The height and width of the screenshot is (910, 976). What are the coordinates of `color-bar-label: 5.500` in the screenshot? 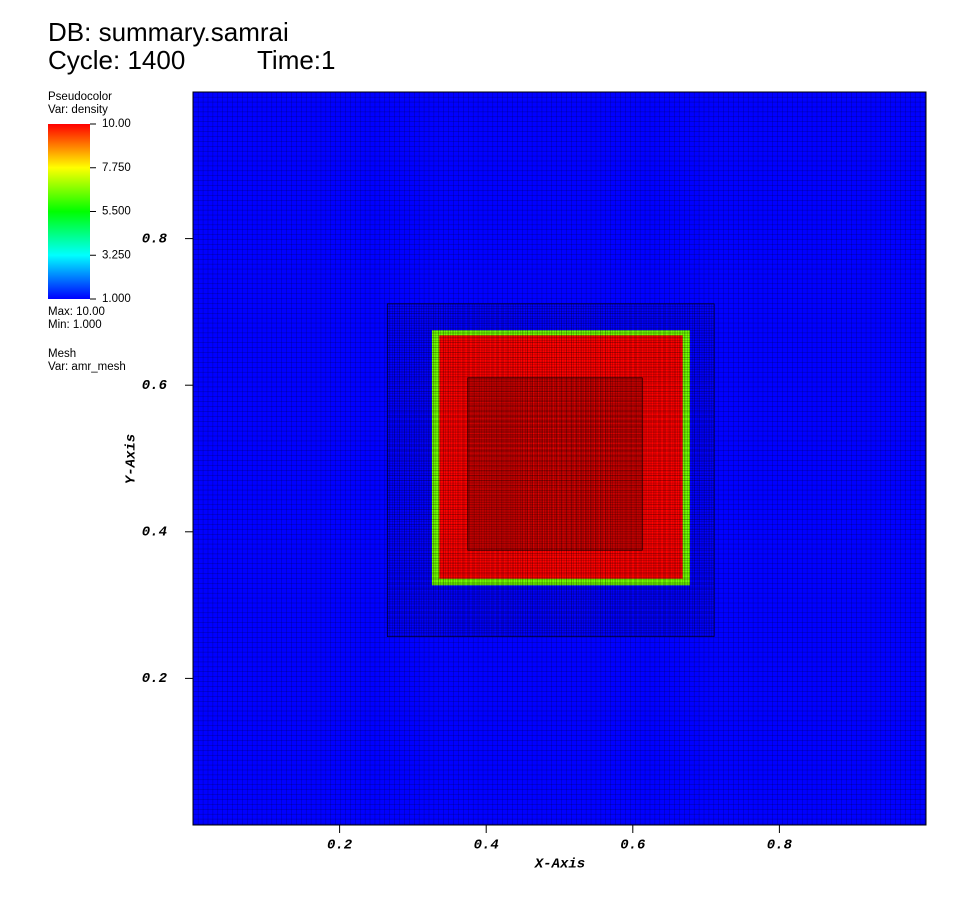 It's located at (116, 212).